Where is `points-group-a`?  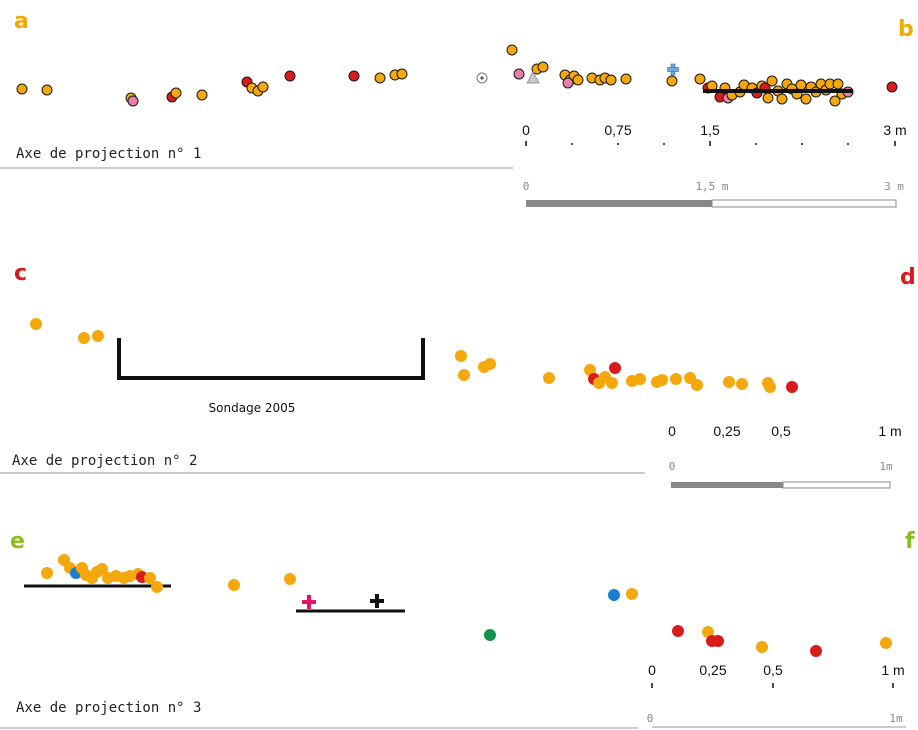 points-group-a is located at coordinates (457, 75).